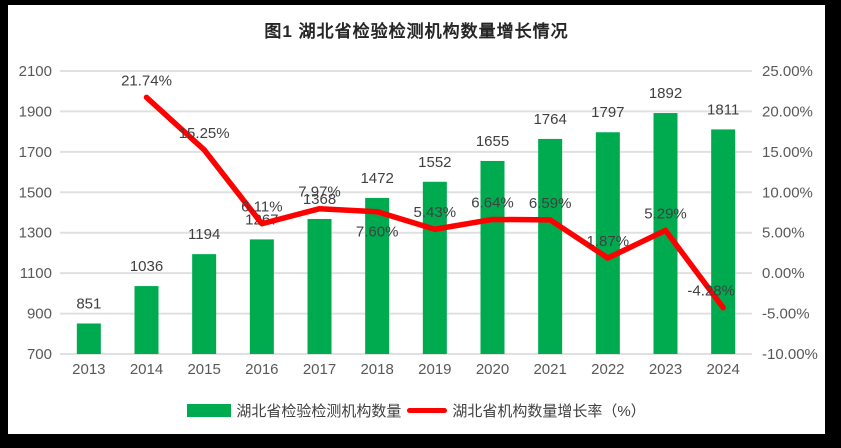 The image size is (841, 448). Describe the element at coordinates (787, 152) in the screenshot. I see `svg-text: 15.00%` at that location.